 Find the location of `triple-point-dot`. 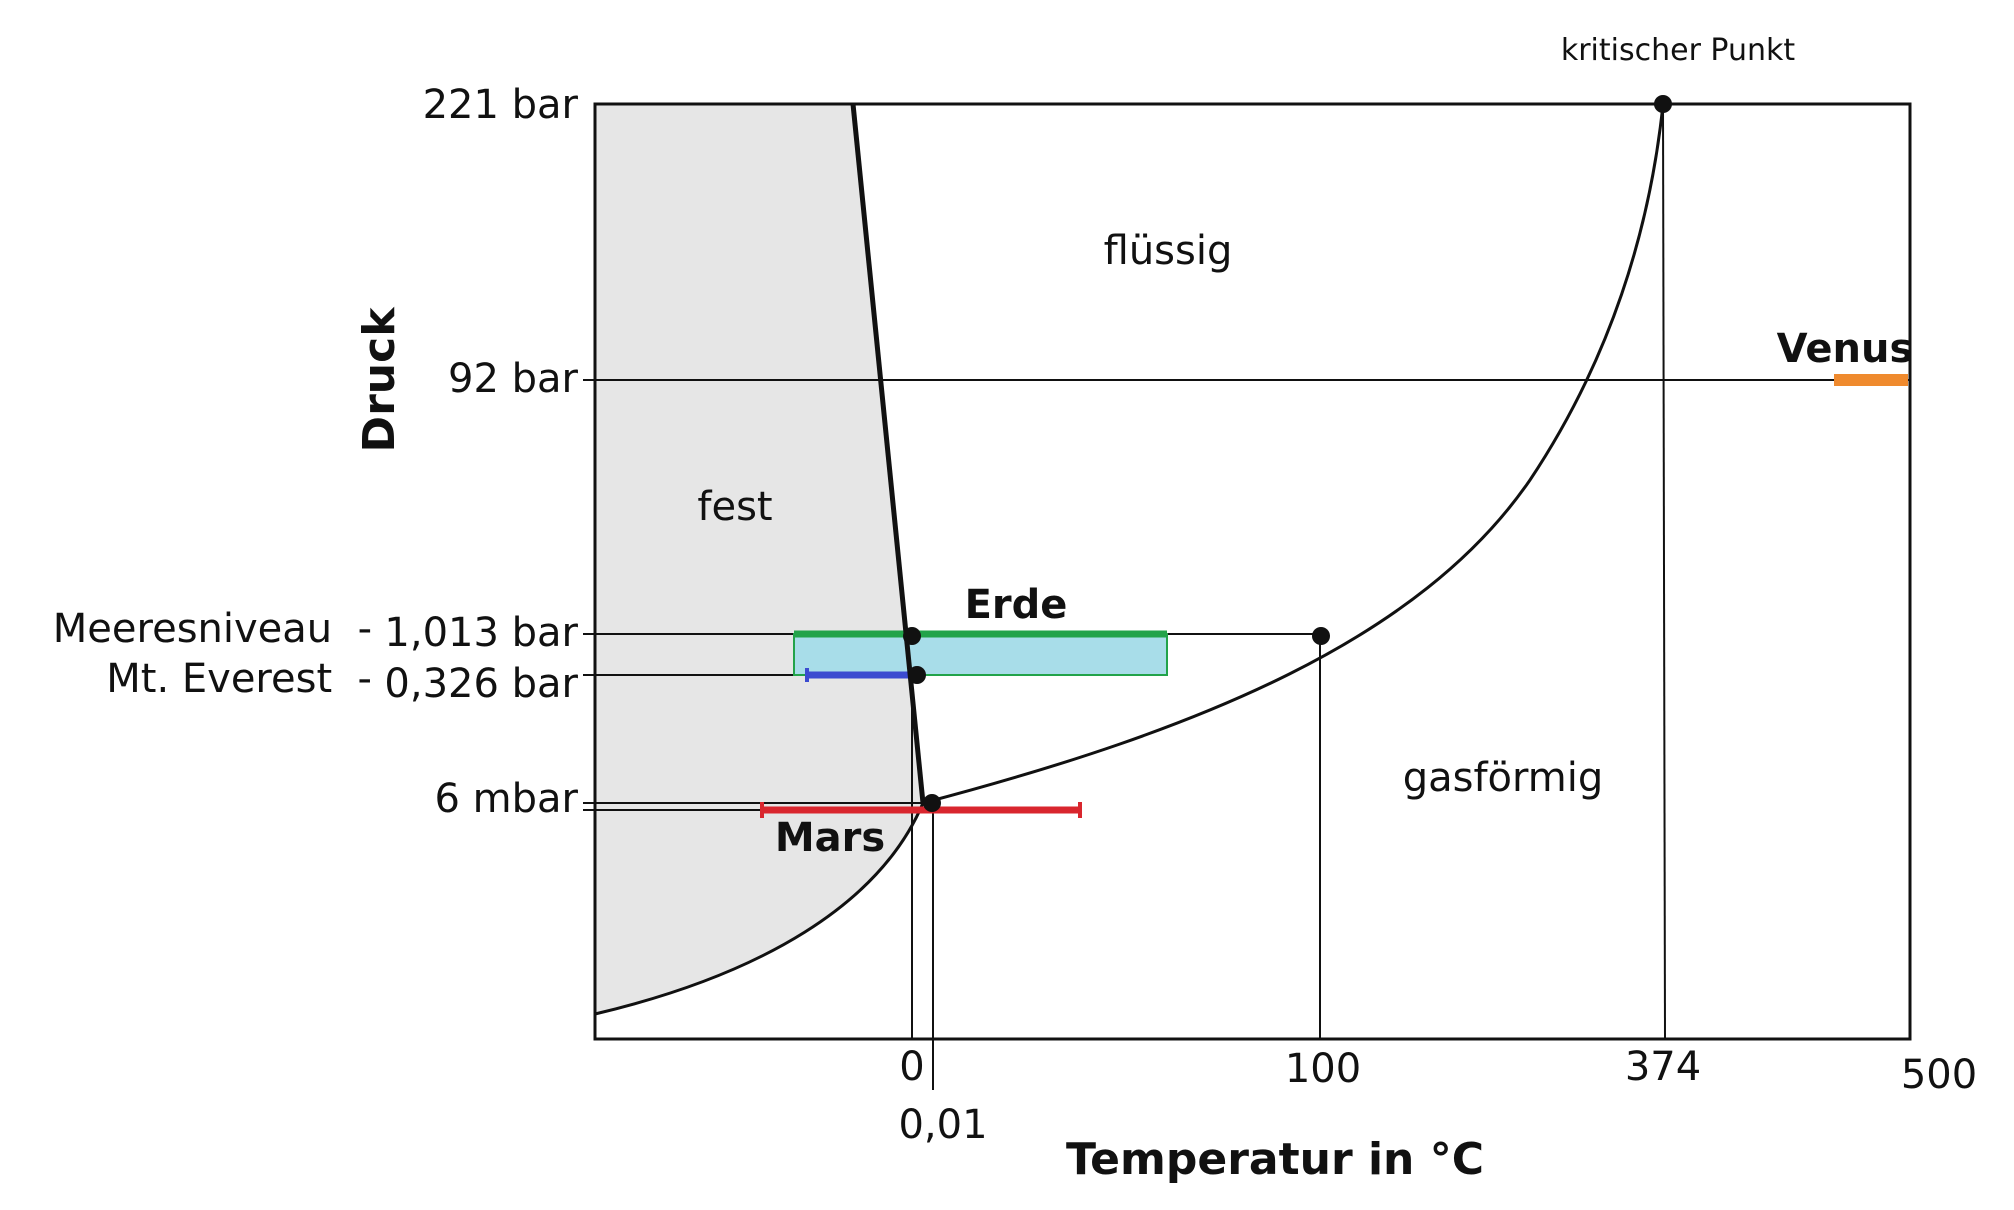

triple-point-dot is located at coordinates (932, 803).